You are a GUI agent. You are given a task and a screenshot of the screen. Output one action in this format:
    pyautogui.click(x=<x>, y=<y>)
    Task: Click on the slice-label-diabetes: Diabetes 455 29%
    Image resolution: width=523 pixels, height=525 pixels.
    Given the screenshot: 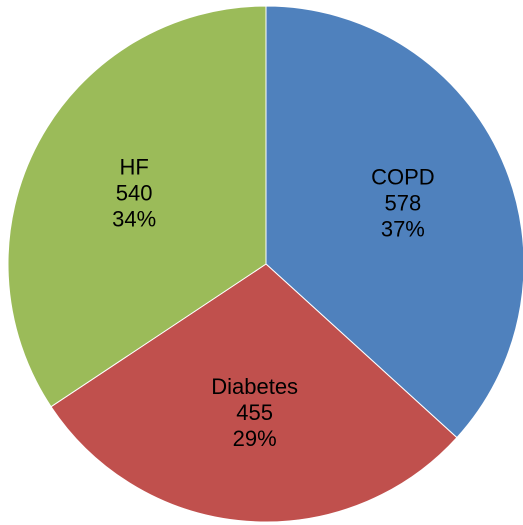 What is the action you would take?
    pyautogui.click(x=254, y=412)
    